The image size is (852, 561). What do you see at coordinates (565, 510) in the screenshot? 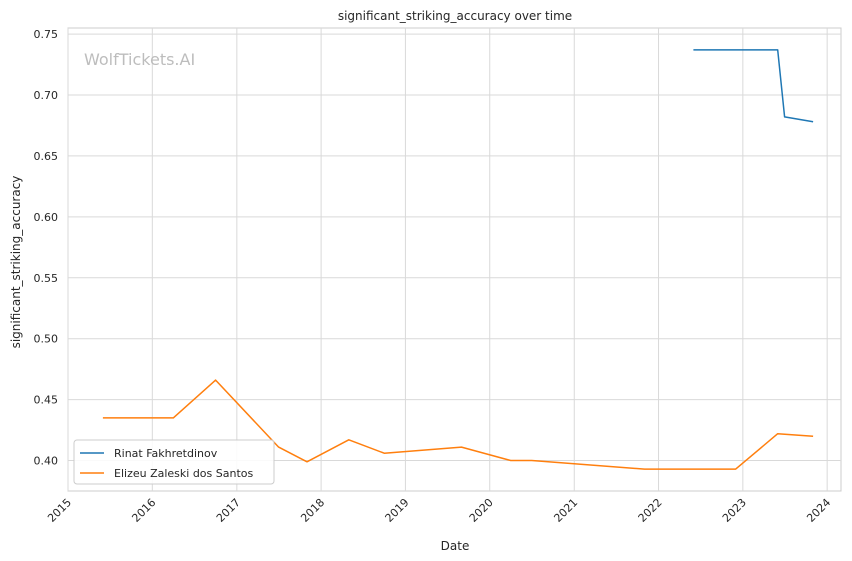
I see `x-tick-label: 2021` at bounding box center [565, 510].